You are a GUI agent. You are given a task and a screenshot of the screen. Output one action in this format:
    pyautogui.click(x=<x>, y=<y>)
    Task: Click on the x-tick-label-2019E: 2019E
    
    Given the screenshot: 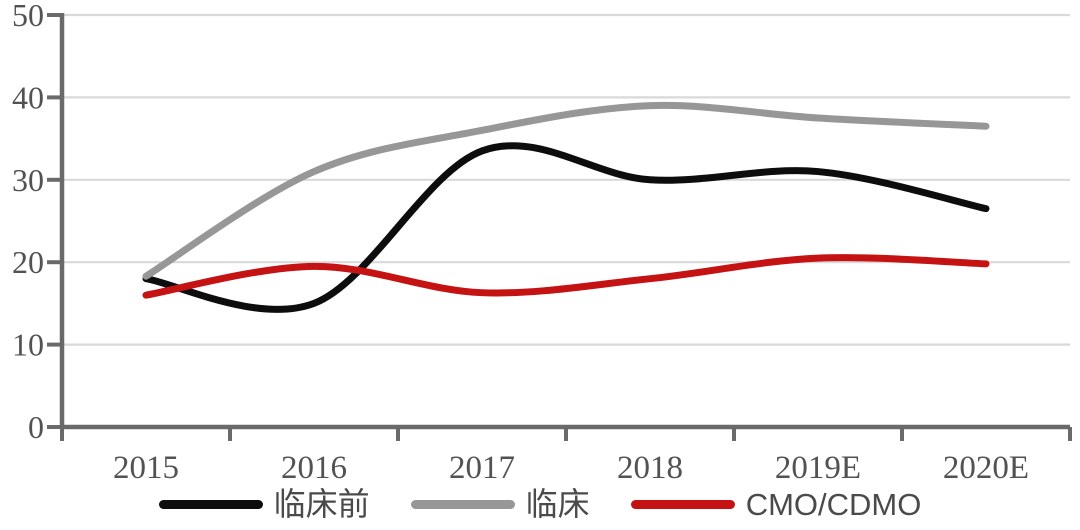 What is the action you would take?
    pyautogui.click(x=818, y=468)
    